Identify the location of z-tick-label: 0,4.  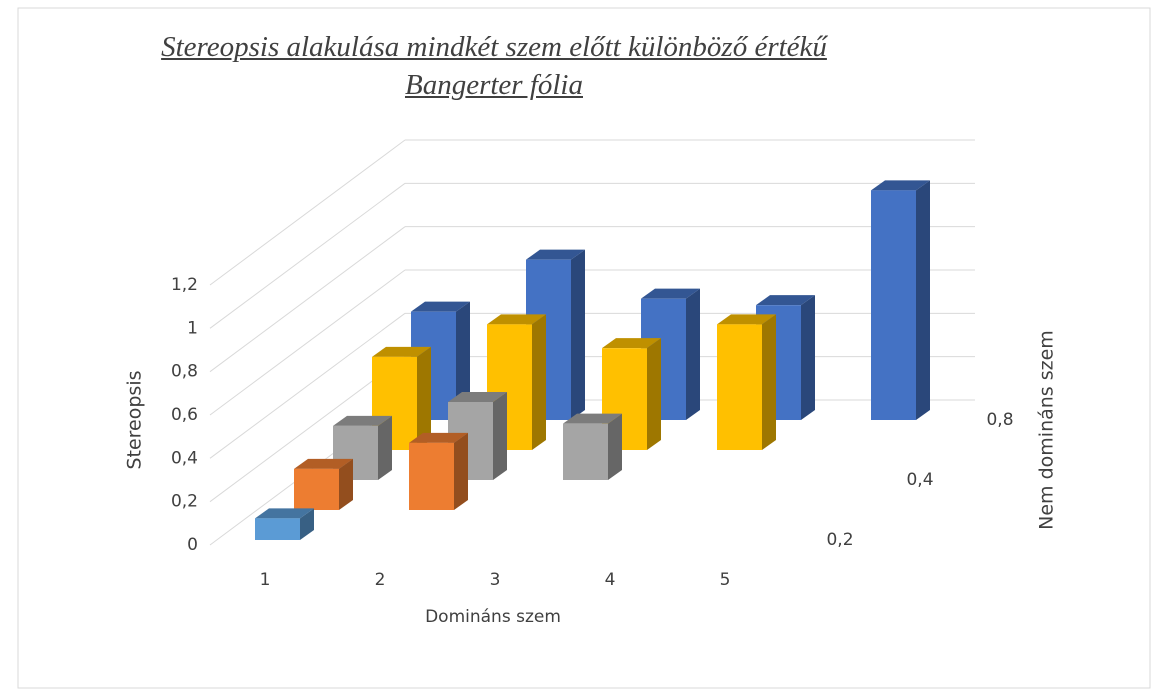
(919, 480).